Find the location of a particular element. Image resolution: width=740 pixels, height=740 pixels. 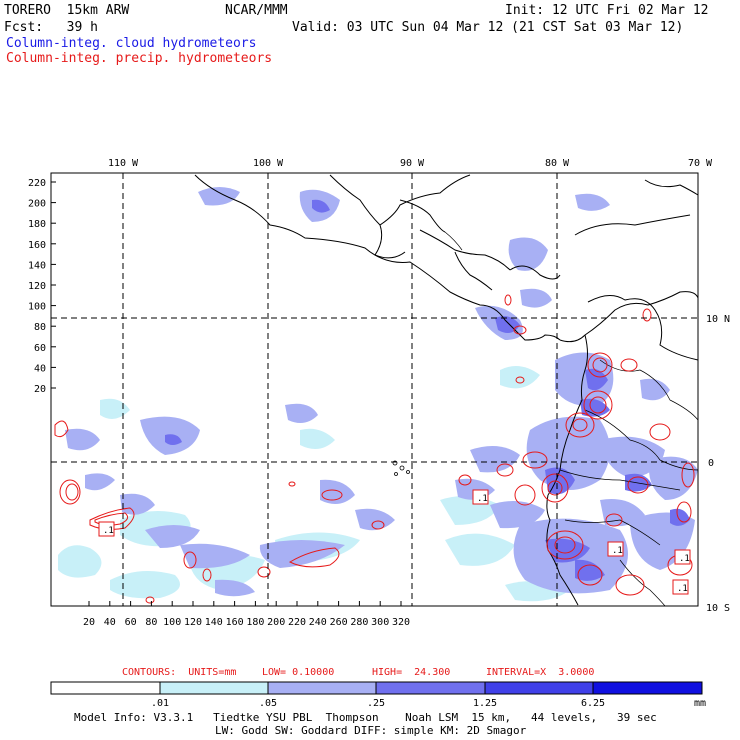

lon-label: 90 W is located at coordinates (412, 163).